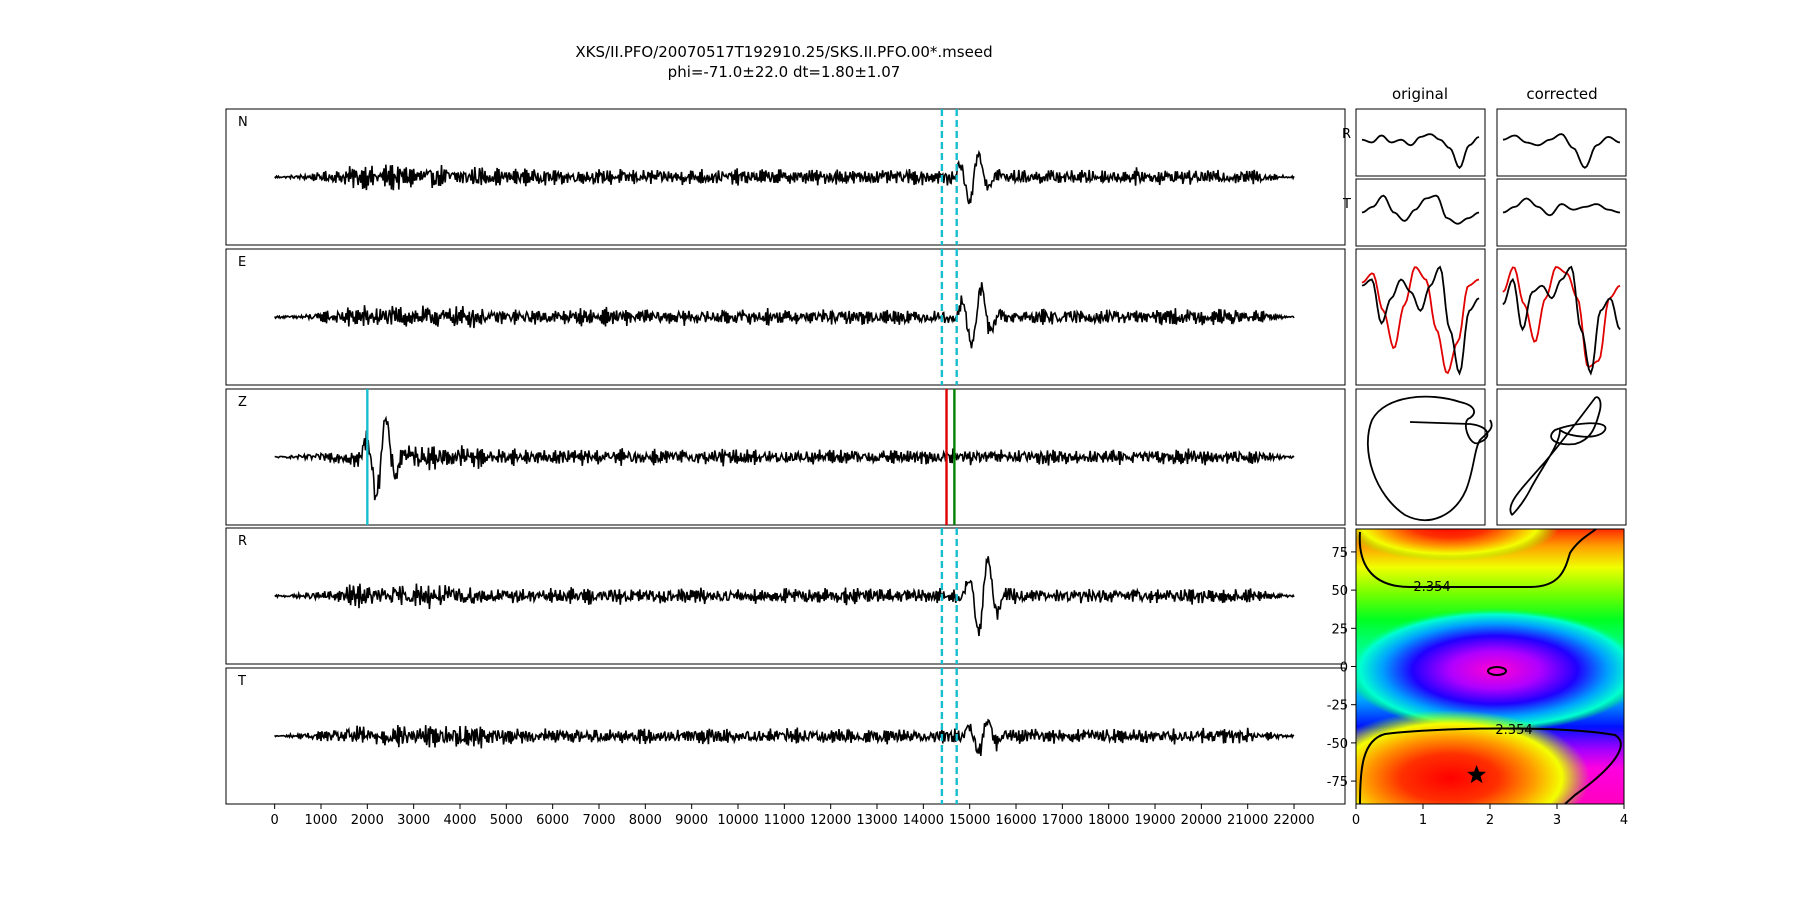 Image resolution: width=1800 pixels, height=900 pixels. What do you see at coordinates (1561, 207) in the screenshot?
I see `corrected-t-trace` at bounding box center [1561, 207].